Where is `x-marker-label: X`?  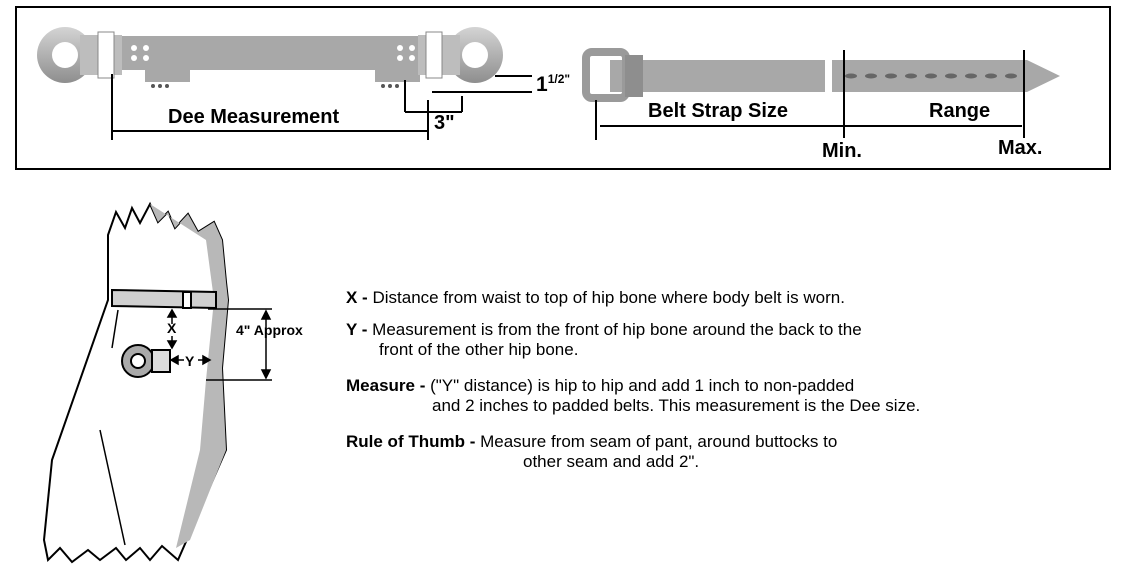 x-marker-label: X is located at coordinates (172, 328).